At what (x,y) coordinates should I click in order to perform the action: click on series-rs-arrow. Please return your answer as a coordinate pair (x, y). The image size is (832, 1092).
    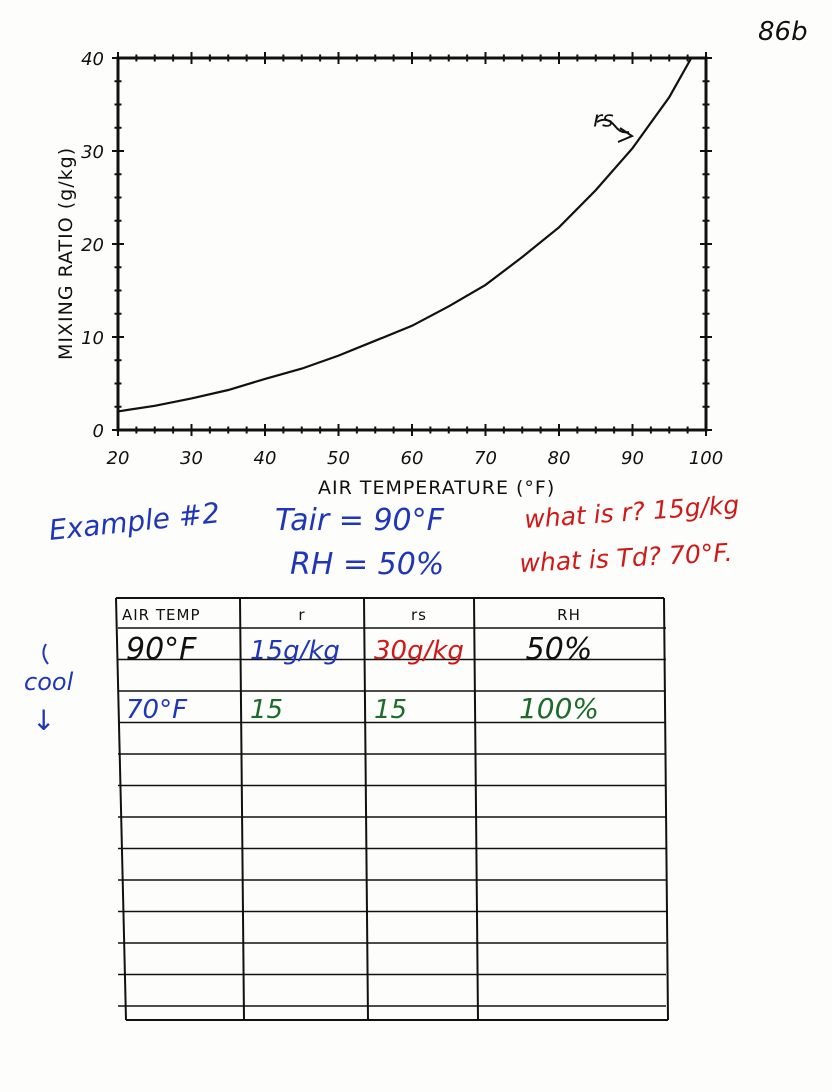
    Looking at the image, I should click on (613, 126).